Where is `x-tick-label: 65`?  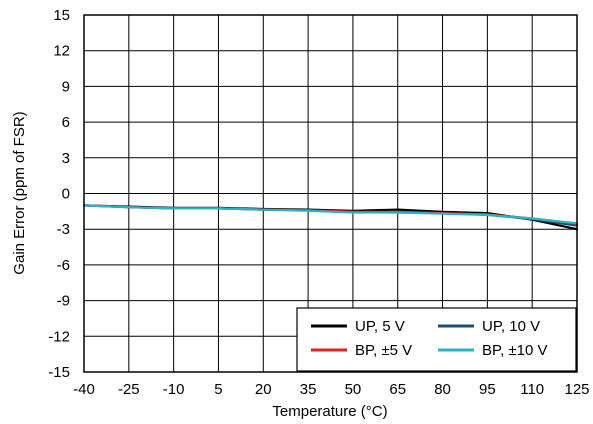 x-tick-label: 65 is located at coordinates (397, 389).